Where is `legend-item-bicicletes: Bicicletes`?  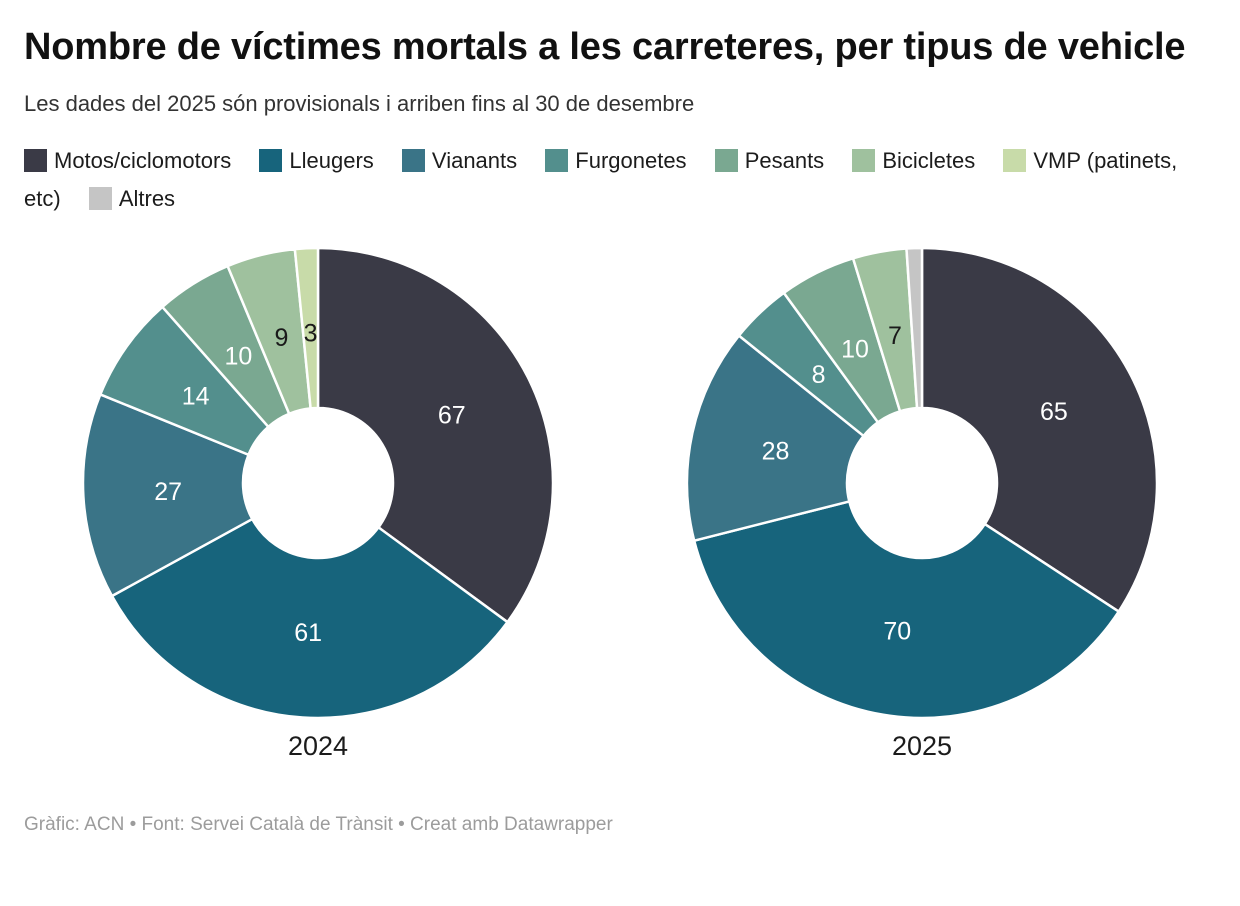 legend-item-bicicletes: Bicicletes is located at coordinates (913, 160).